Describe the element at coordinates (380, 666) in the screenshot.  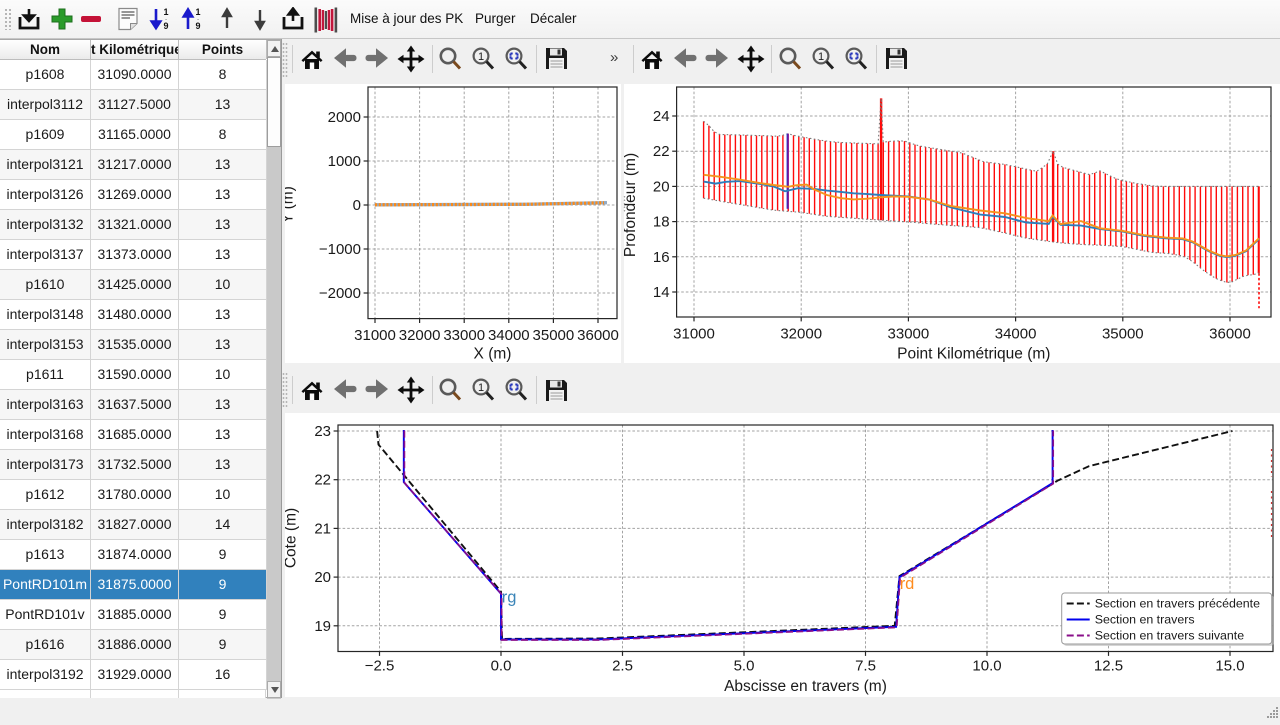
I see `svg-text: −2.5` at that location.